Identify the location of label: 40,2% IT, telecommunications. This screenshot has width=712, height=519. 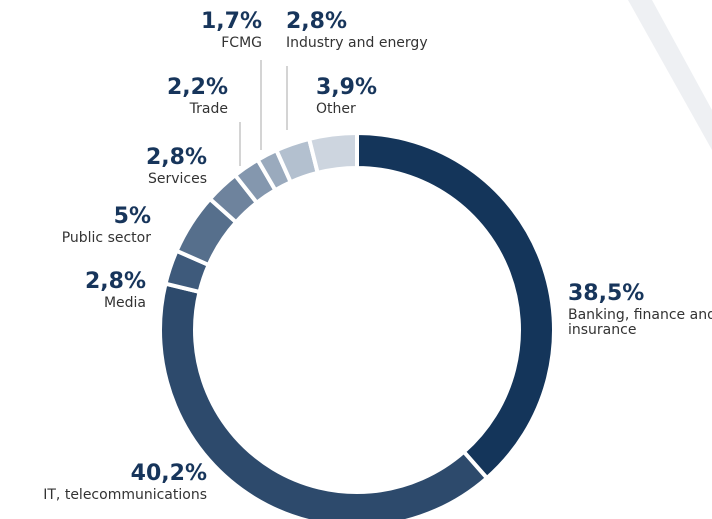
(103, 482).